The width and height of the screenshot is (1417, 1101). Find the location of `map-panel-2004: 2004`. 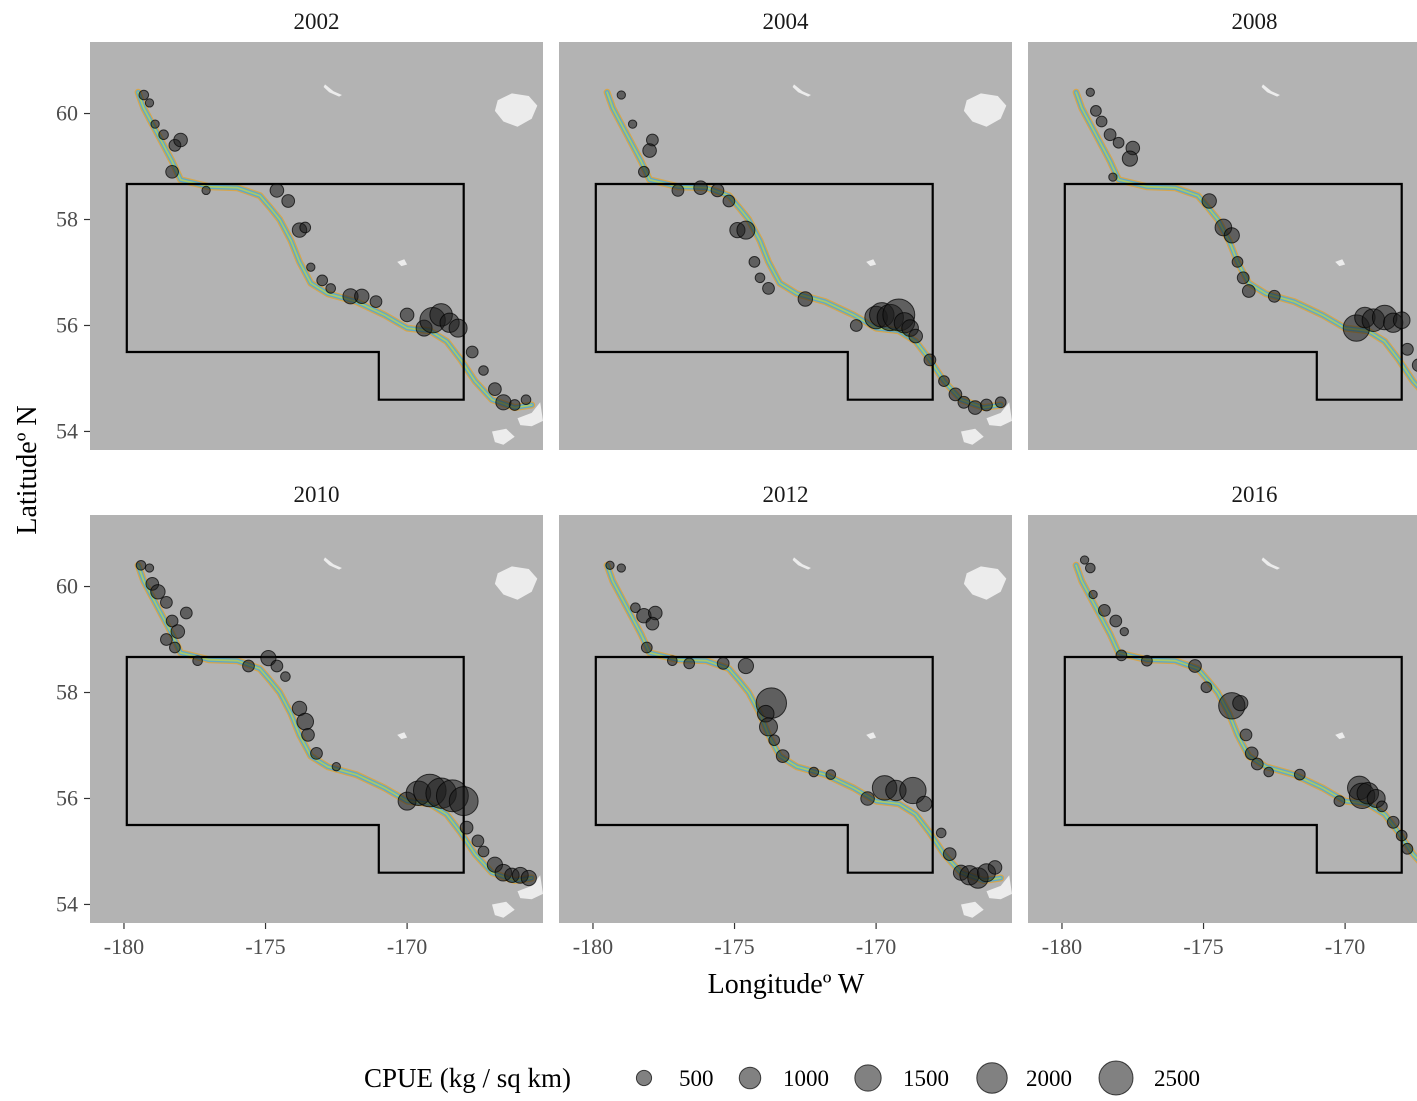

map-panel-2004: 2004 is located at coordinates (785, 229).